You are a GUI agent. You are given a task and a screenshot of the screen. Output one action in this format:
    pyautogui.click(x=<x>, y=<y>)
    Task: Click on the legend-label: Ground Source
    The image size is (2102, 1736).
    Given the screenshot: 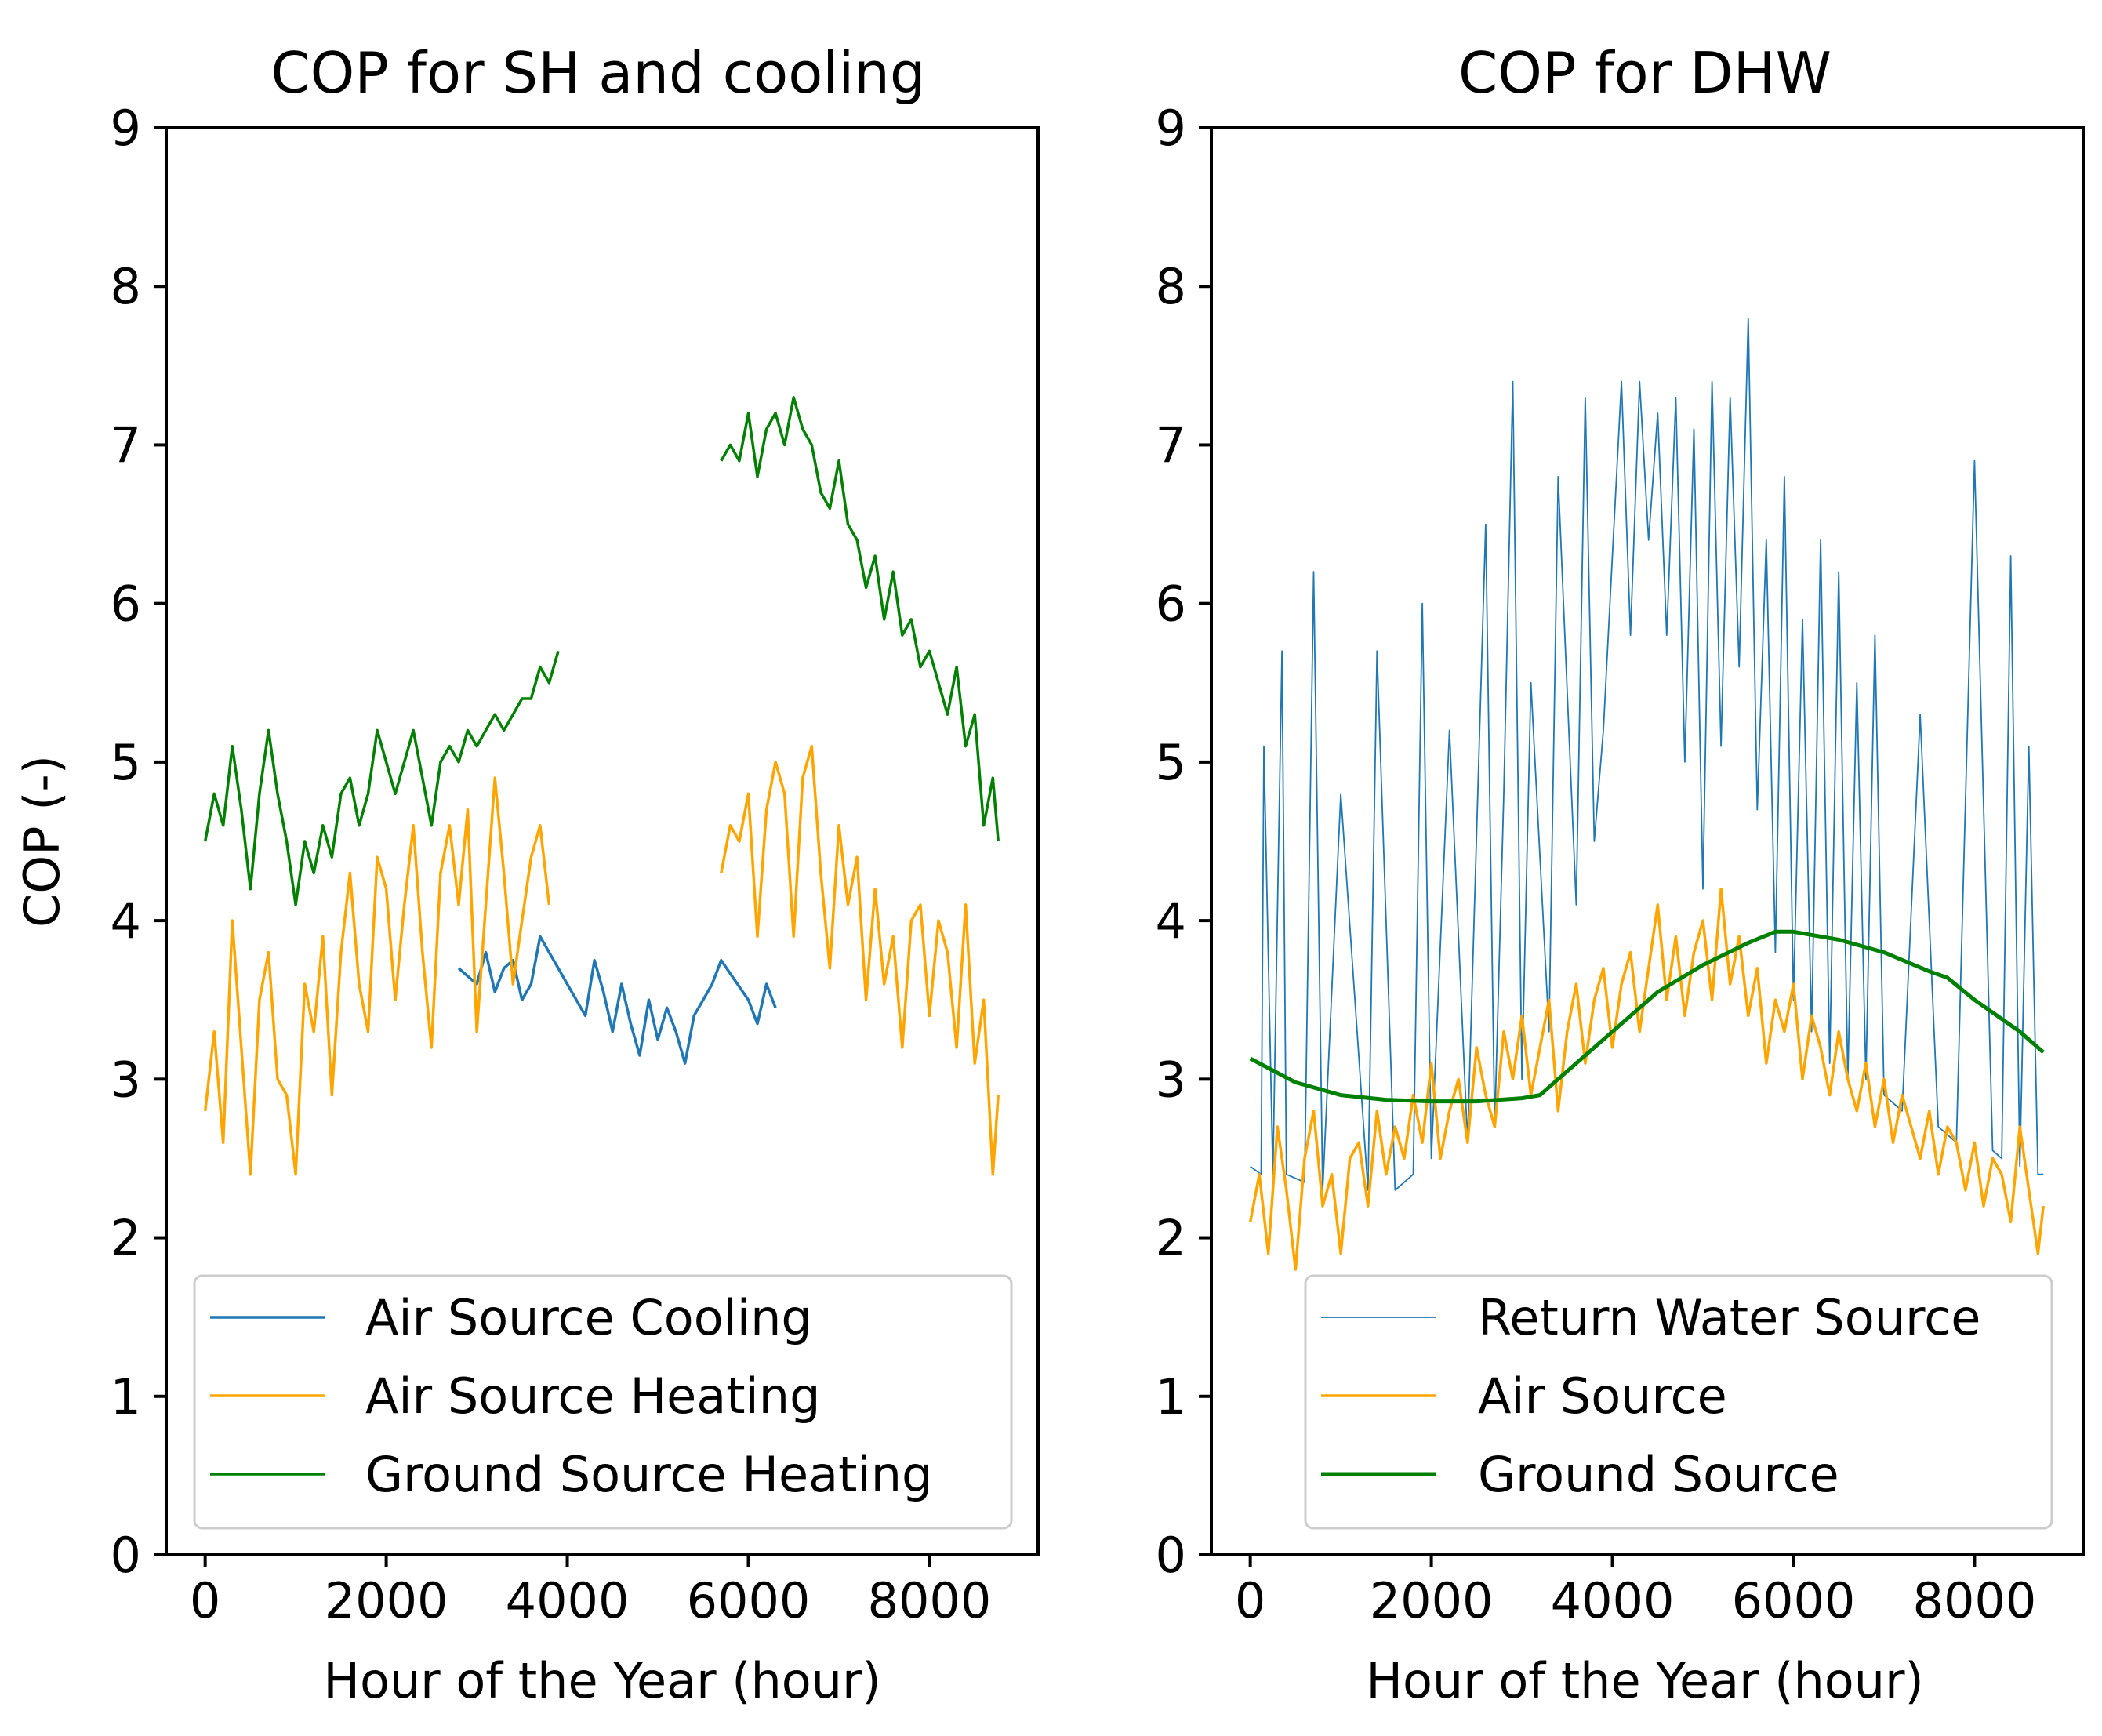 What is the action you would take?
    pyautogui.click(x=1658, y=1474)
    